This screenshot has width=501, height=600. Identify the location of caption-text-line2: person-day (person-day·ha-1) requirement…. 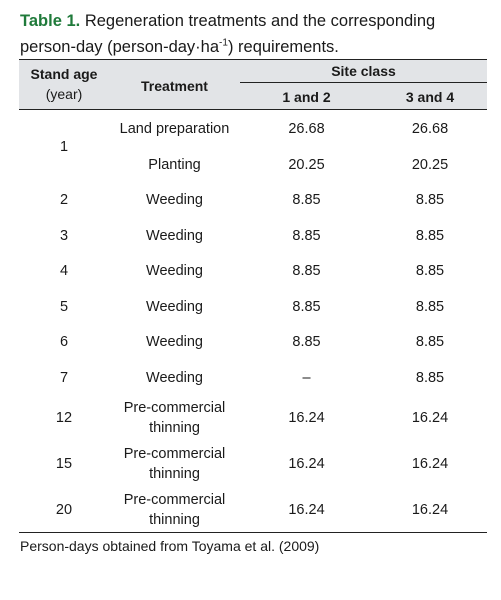
(179, 46).